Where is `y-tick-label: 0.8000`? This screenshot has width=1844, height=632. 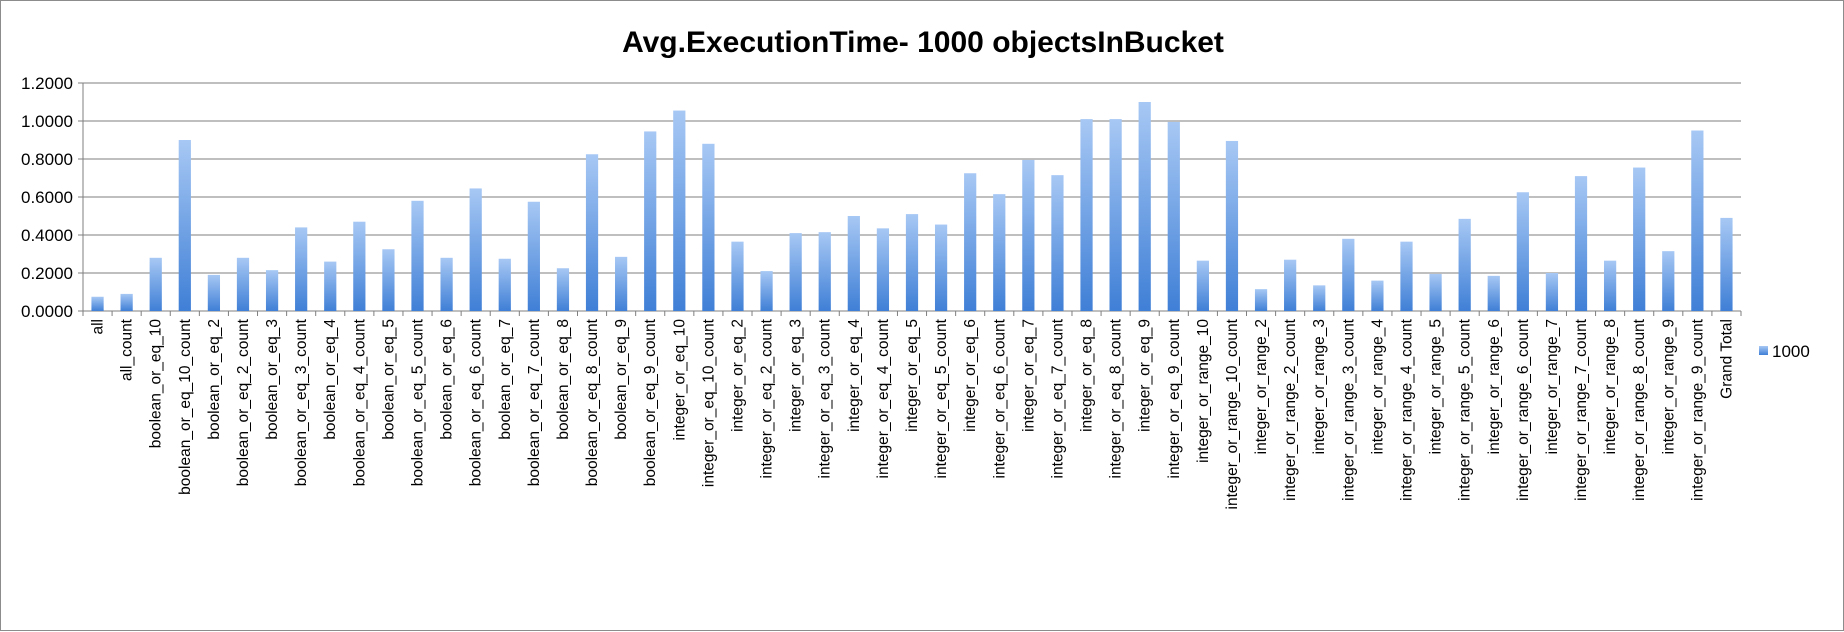
y-tick-label: 0.8000 is located at coordinates (47, 159).